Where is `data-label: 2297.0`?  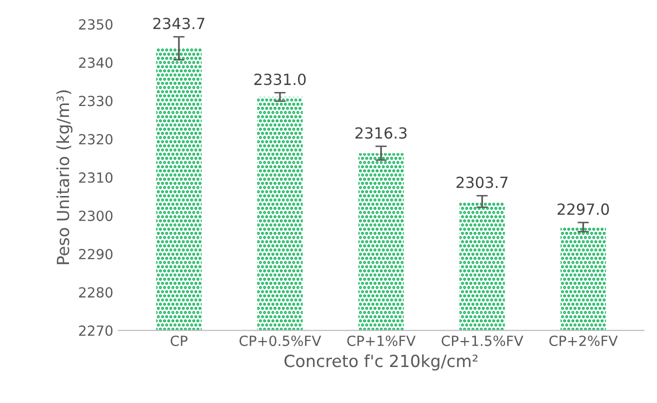 data-label: 2297.0 is located at coordinates (583, 209).